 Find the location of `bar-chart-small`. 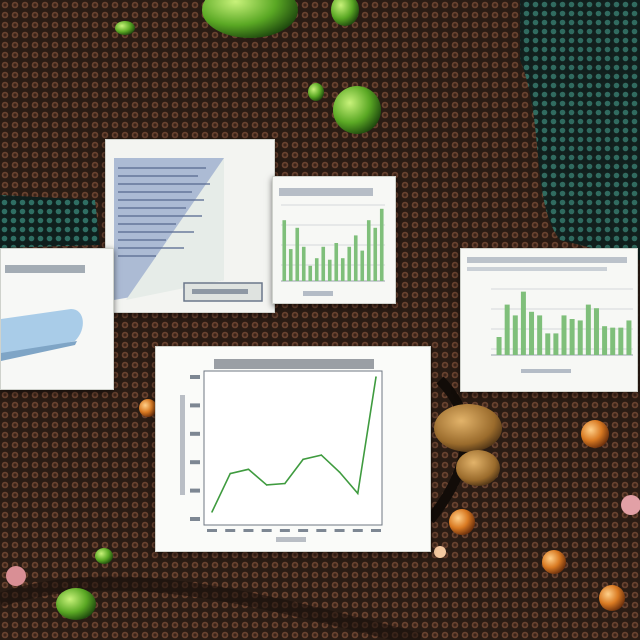

bar-chart-small is located at coordinates (334, 240).